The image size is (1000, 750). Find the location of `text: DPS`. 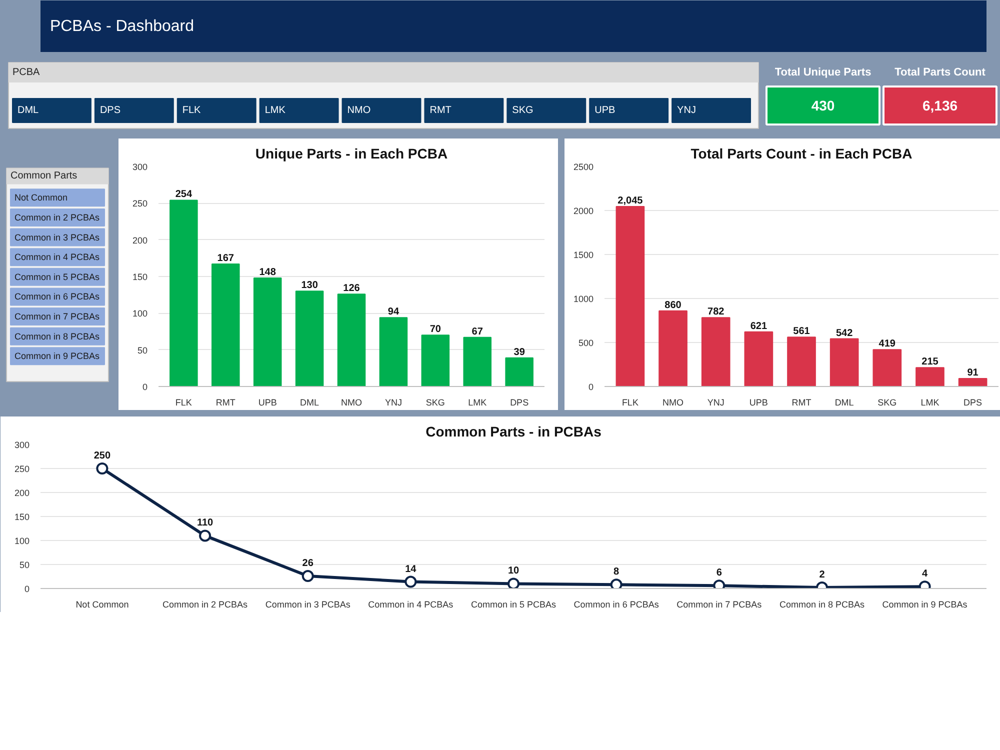

text: DPS is located at coordinates (110, 110).